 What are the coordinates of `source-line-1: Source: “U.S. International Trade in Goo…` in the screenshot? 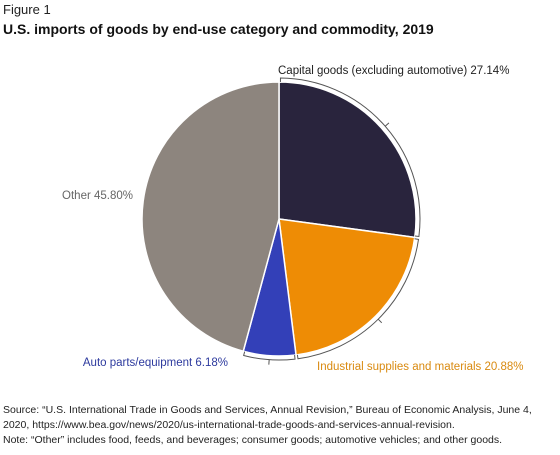 It's located at (267, 410).